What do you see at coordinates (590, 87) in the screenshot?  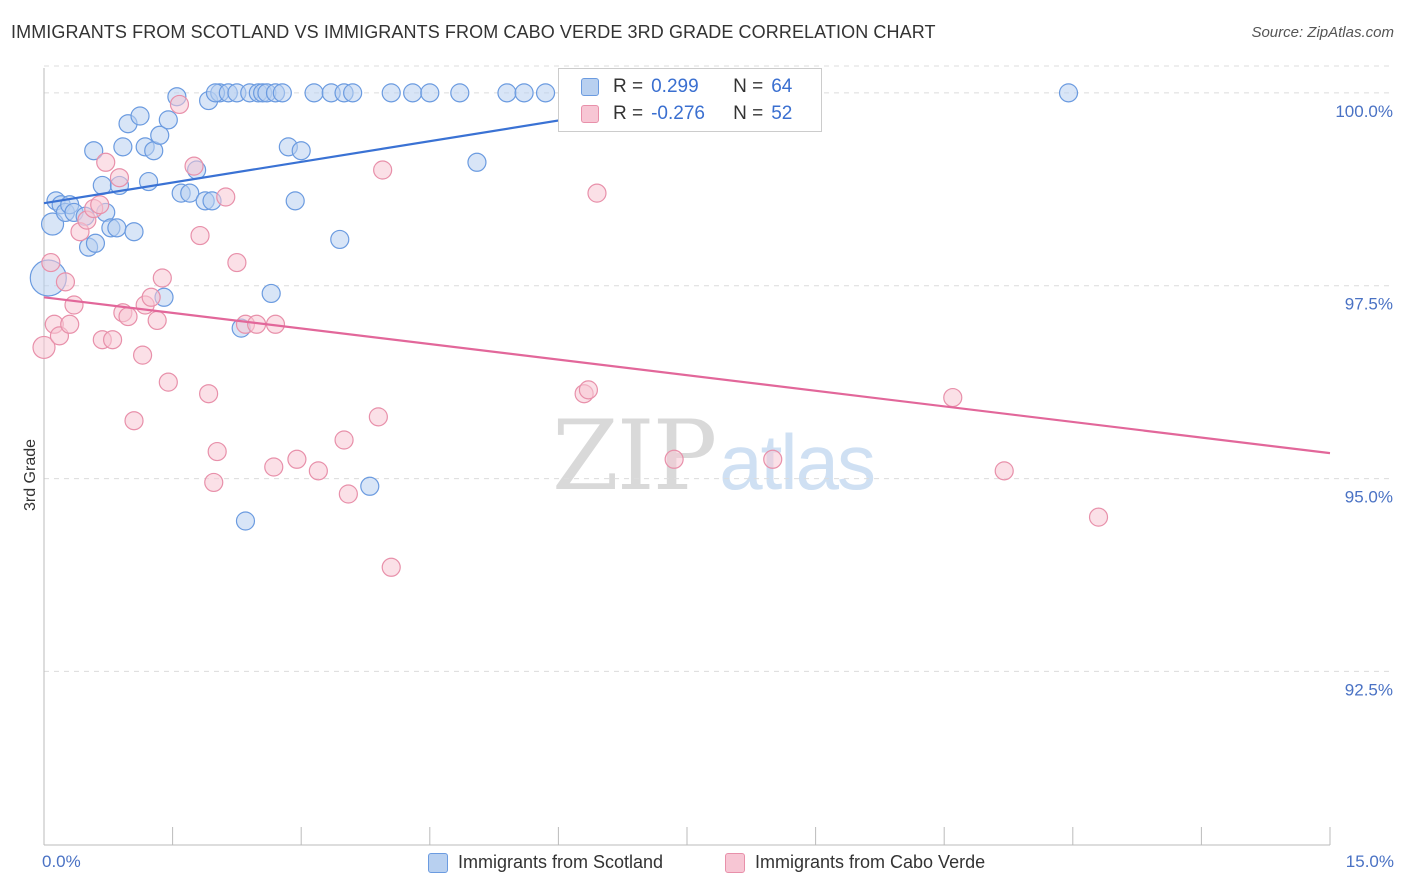 I see `legend-swatch-scotland` at bounding box center [590, 87].